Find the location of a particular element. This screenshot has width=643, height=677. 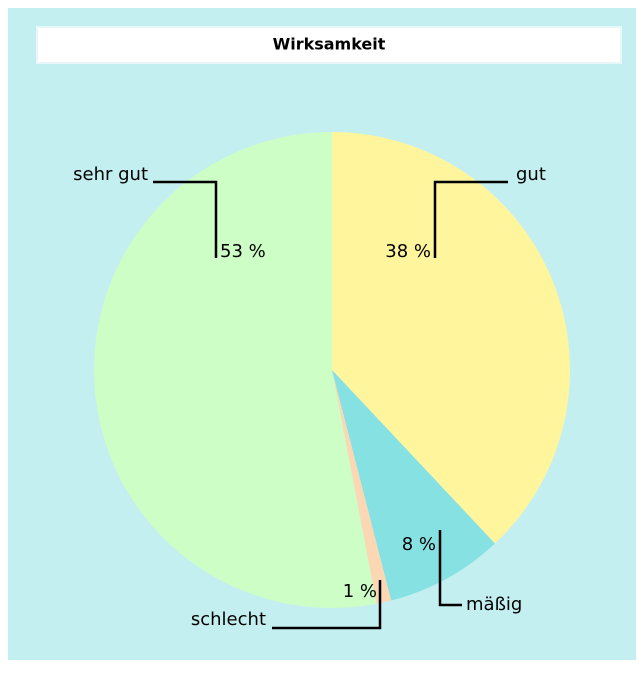

slice-label: schlecht is located at coordinates (228, 619).